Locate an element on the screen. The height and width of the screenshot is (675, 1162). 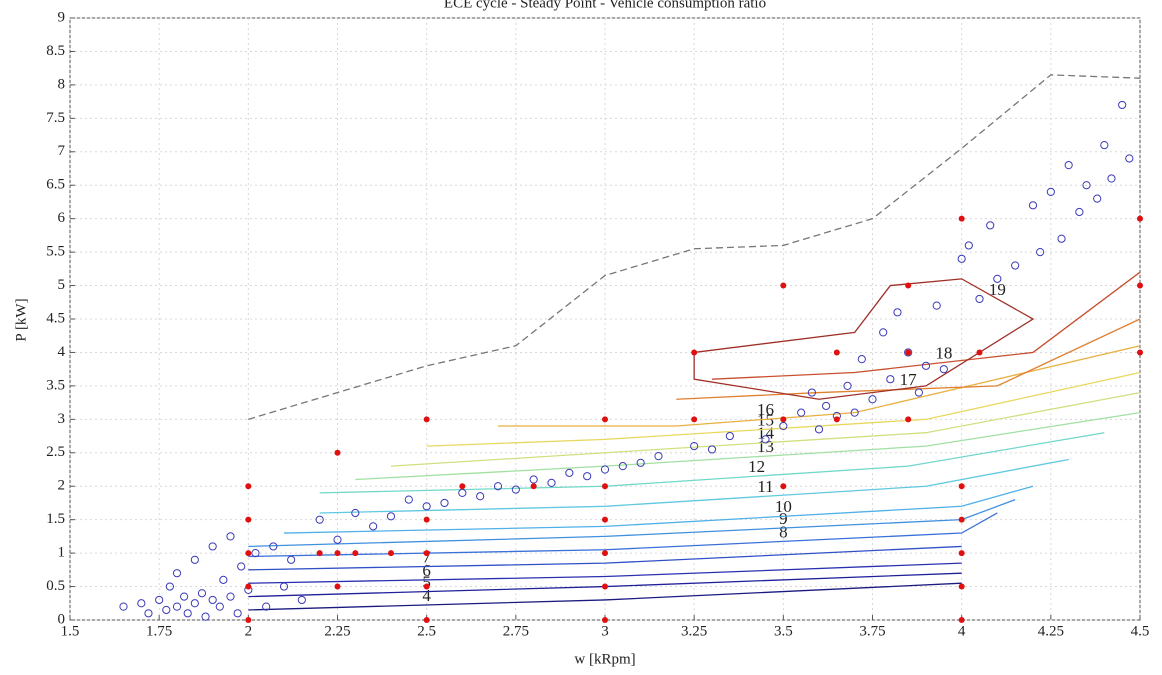
contour-label: 9 is located at coordinates (783, 518).